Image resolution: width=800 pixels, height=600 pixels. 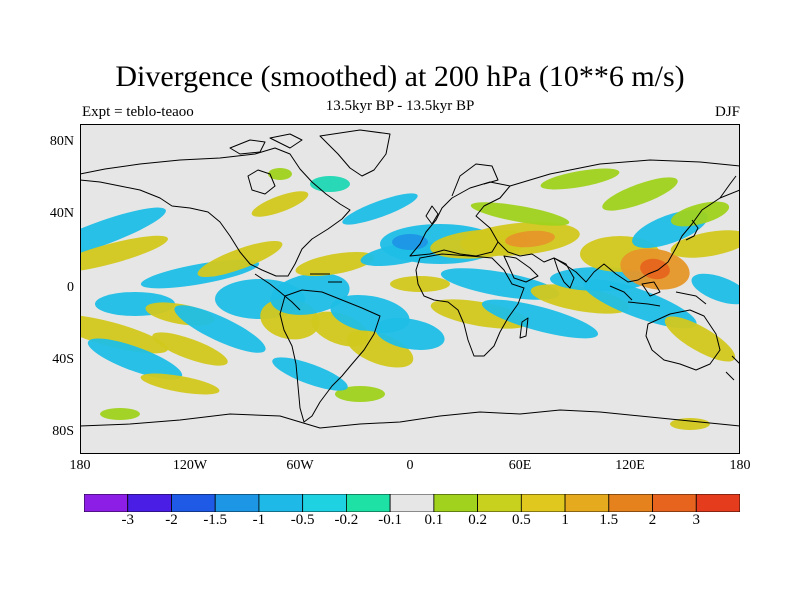 I want to click on colorbar-label-8: 0.2, so click(x=477, y=520).